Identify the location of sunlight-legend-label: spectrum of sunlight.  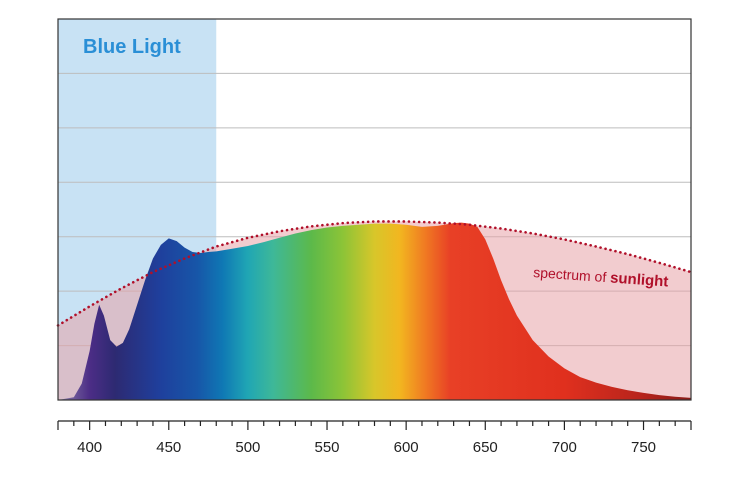
(601, 277).